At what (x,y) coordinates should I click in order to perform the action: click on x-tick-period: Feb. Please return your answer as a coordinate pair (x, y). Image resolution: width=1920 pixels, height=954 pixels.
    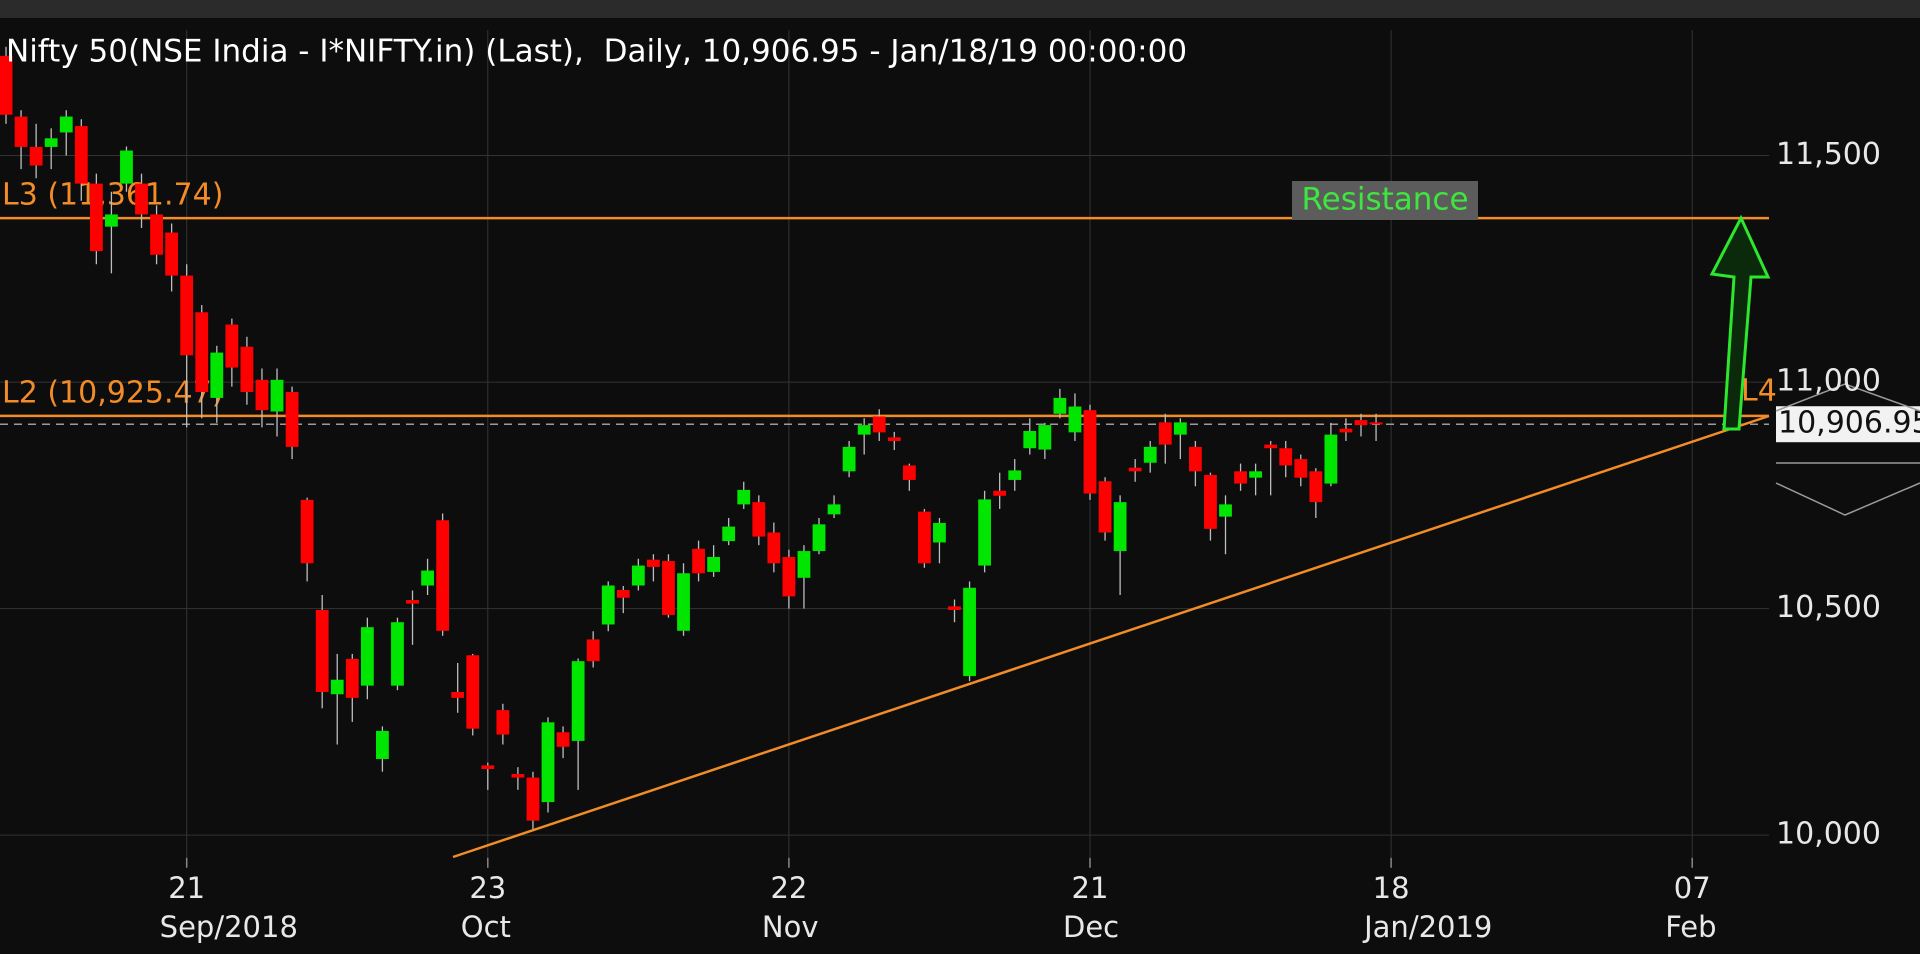
    Looking at the image, I should click on (1690, 927).